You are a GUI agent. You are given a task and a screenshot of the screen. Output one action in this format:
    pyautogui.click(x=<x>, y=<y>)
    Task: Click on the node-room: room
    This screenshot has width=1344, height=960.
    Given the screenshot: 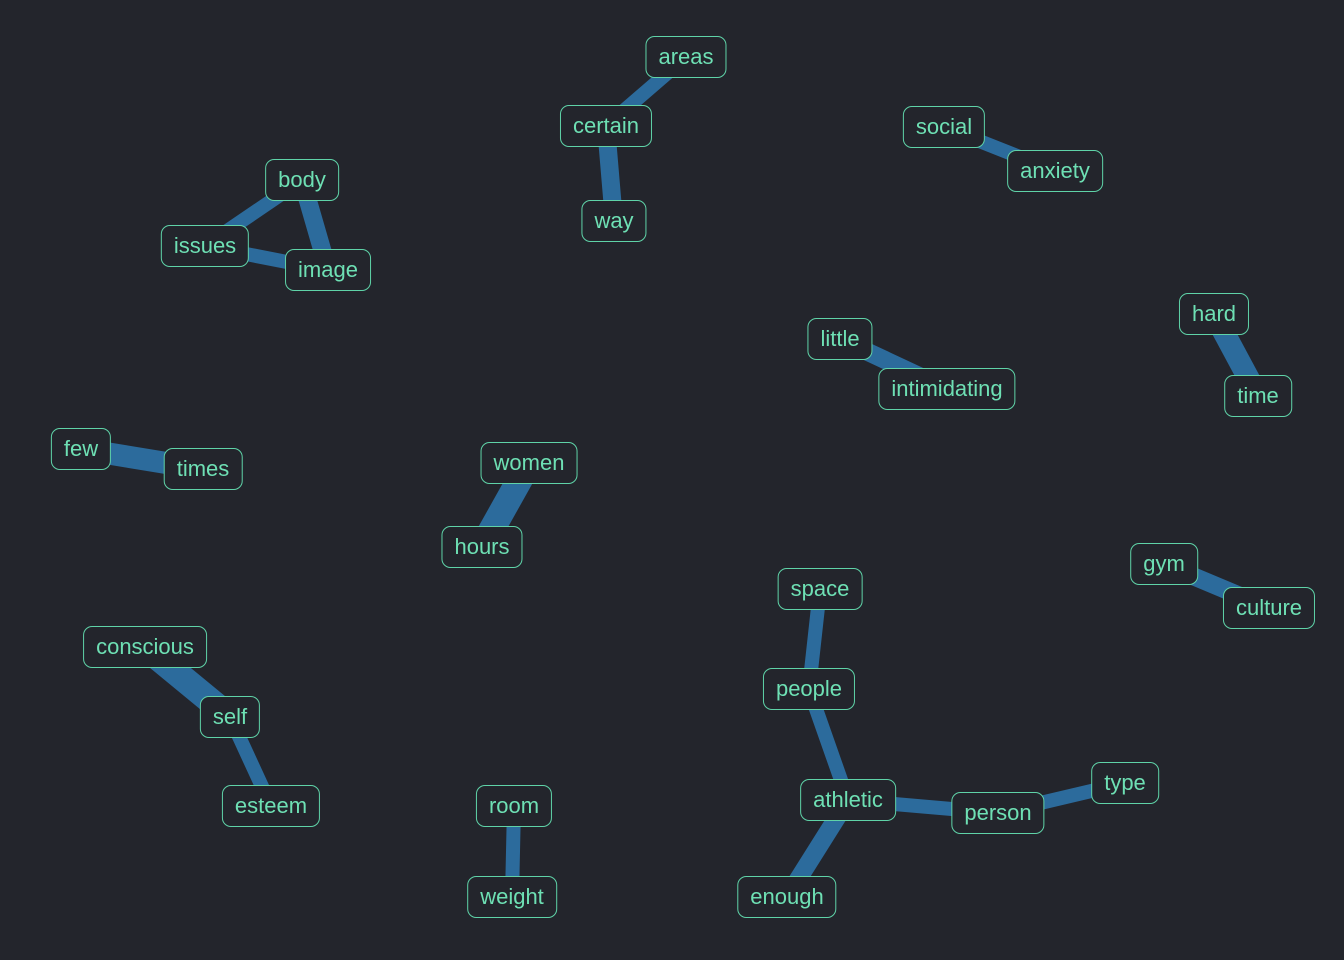 What is the action you would take?
    pyautogui.click(x=514, y=806)
    